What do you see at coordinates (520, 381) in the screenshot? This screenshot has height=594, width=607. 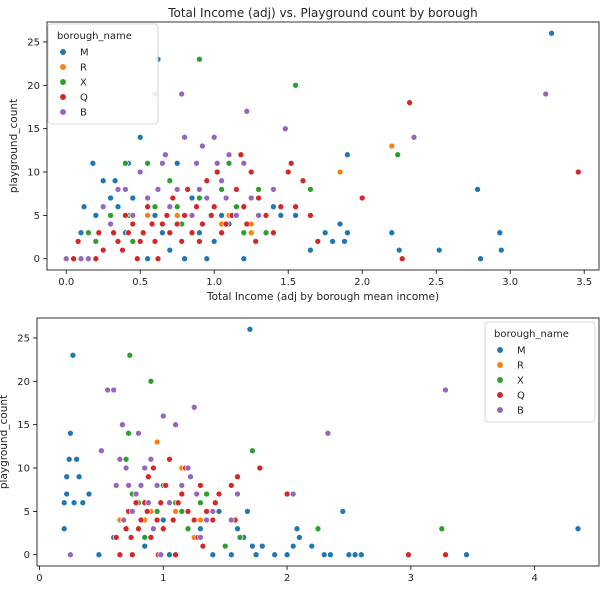 I see `legend-label-X: X` at bounding box center [520, 381].